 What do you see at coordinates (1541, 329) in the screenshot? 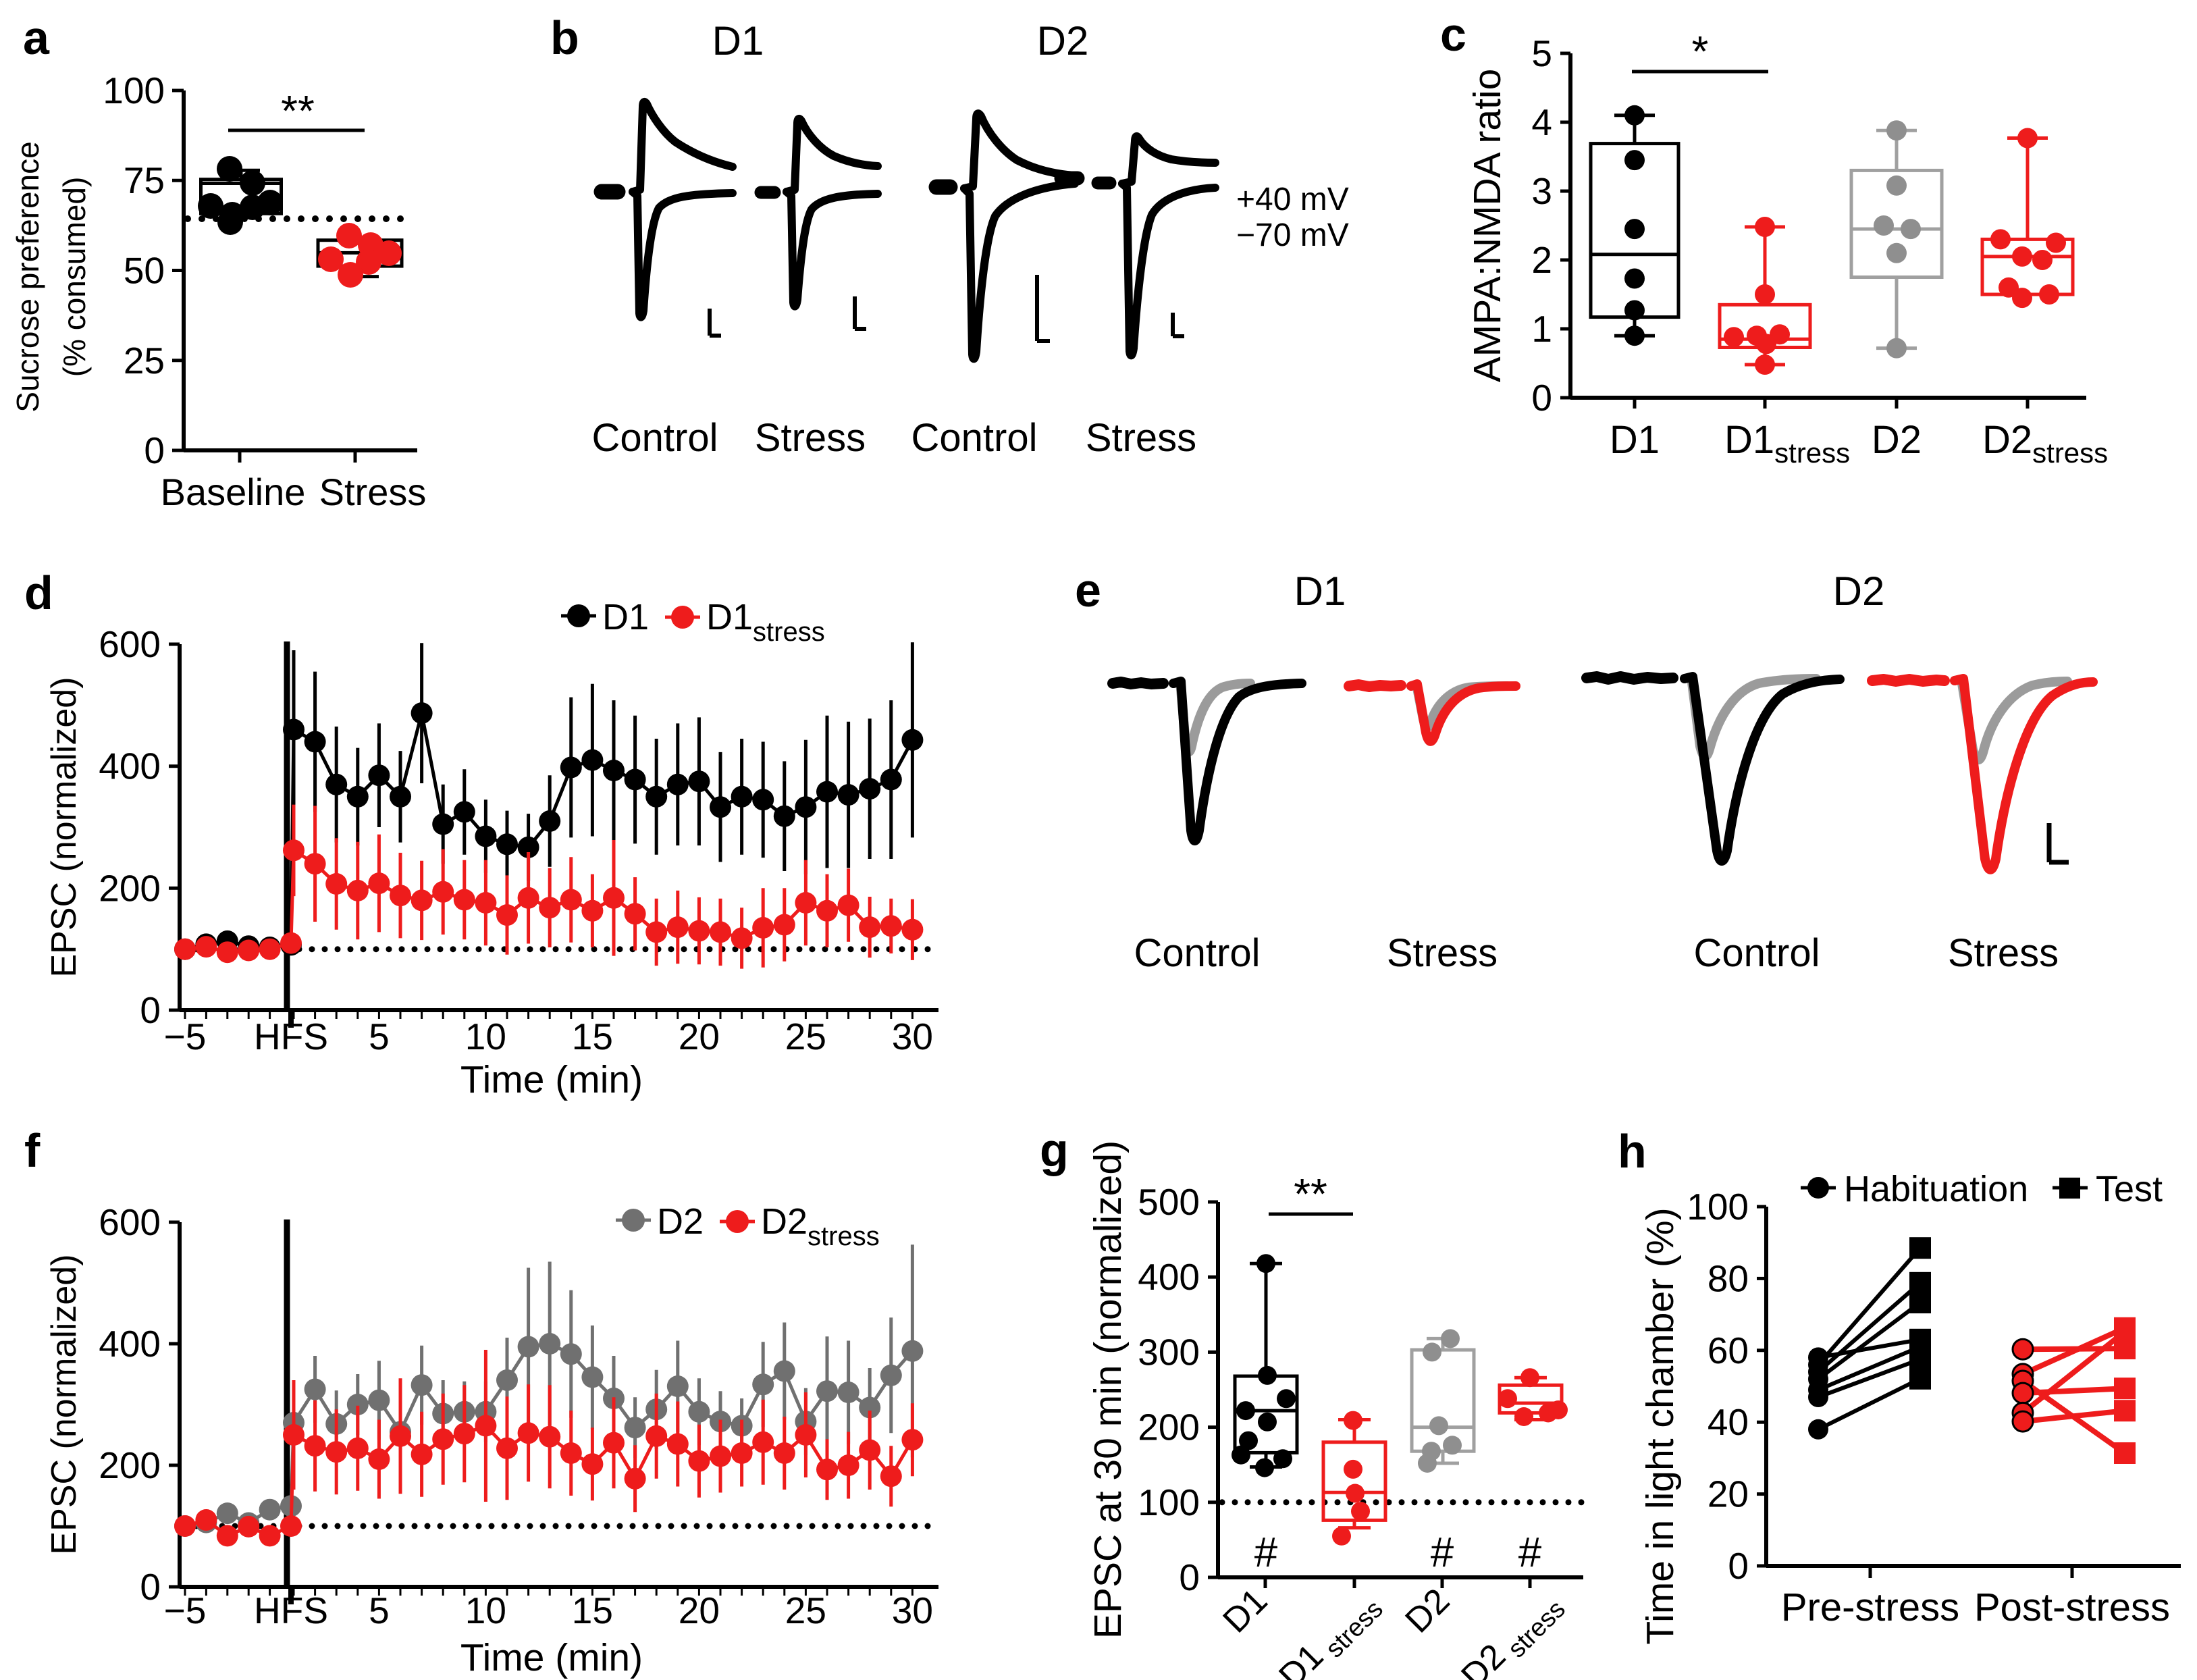
I see `svg-text: 1` at bounding box center [1541, 329].